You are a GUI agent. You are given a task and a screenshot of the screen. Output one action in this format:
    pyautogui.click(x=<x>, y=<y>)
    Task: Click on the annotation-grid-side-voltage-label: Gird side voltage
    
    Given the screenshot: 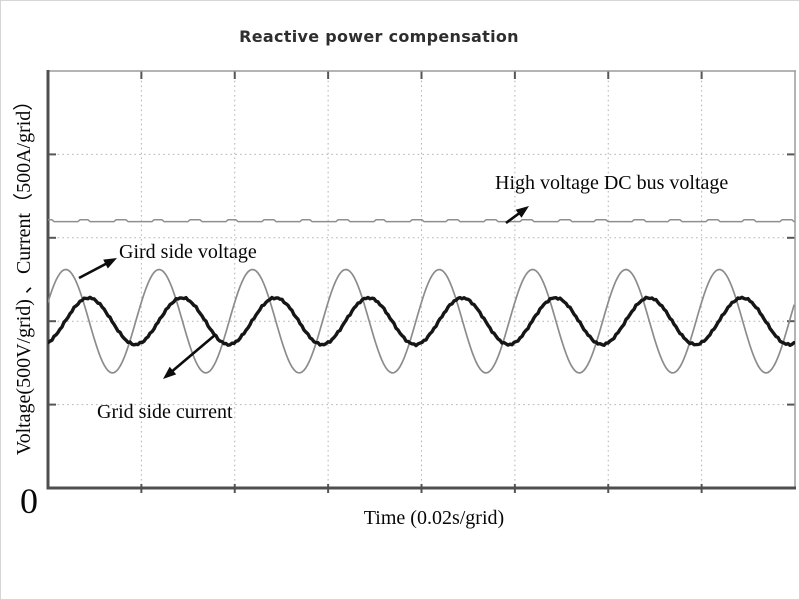 What is the action you would take?
    pyautogui.click(x=188, y=252)
    